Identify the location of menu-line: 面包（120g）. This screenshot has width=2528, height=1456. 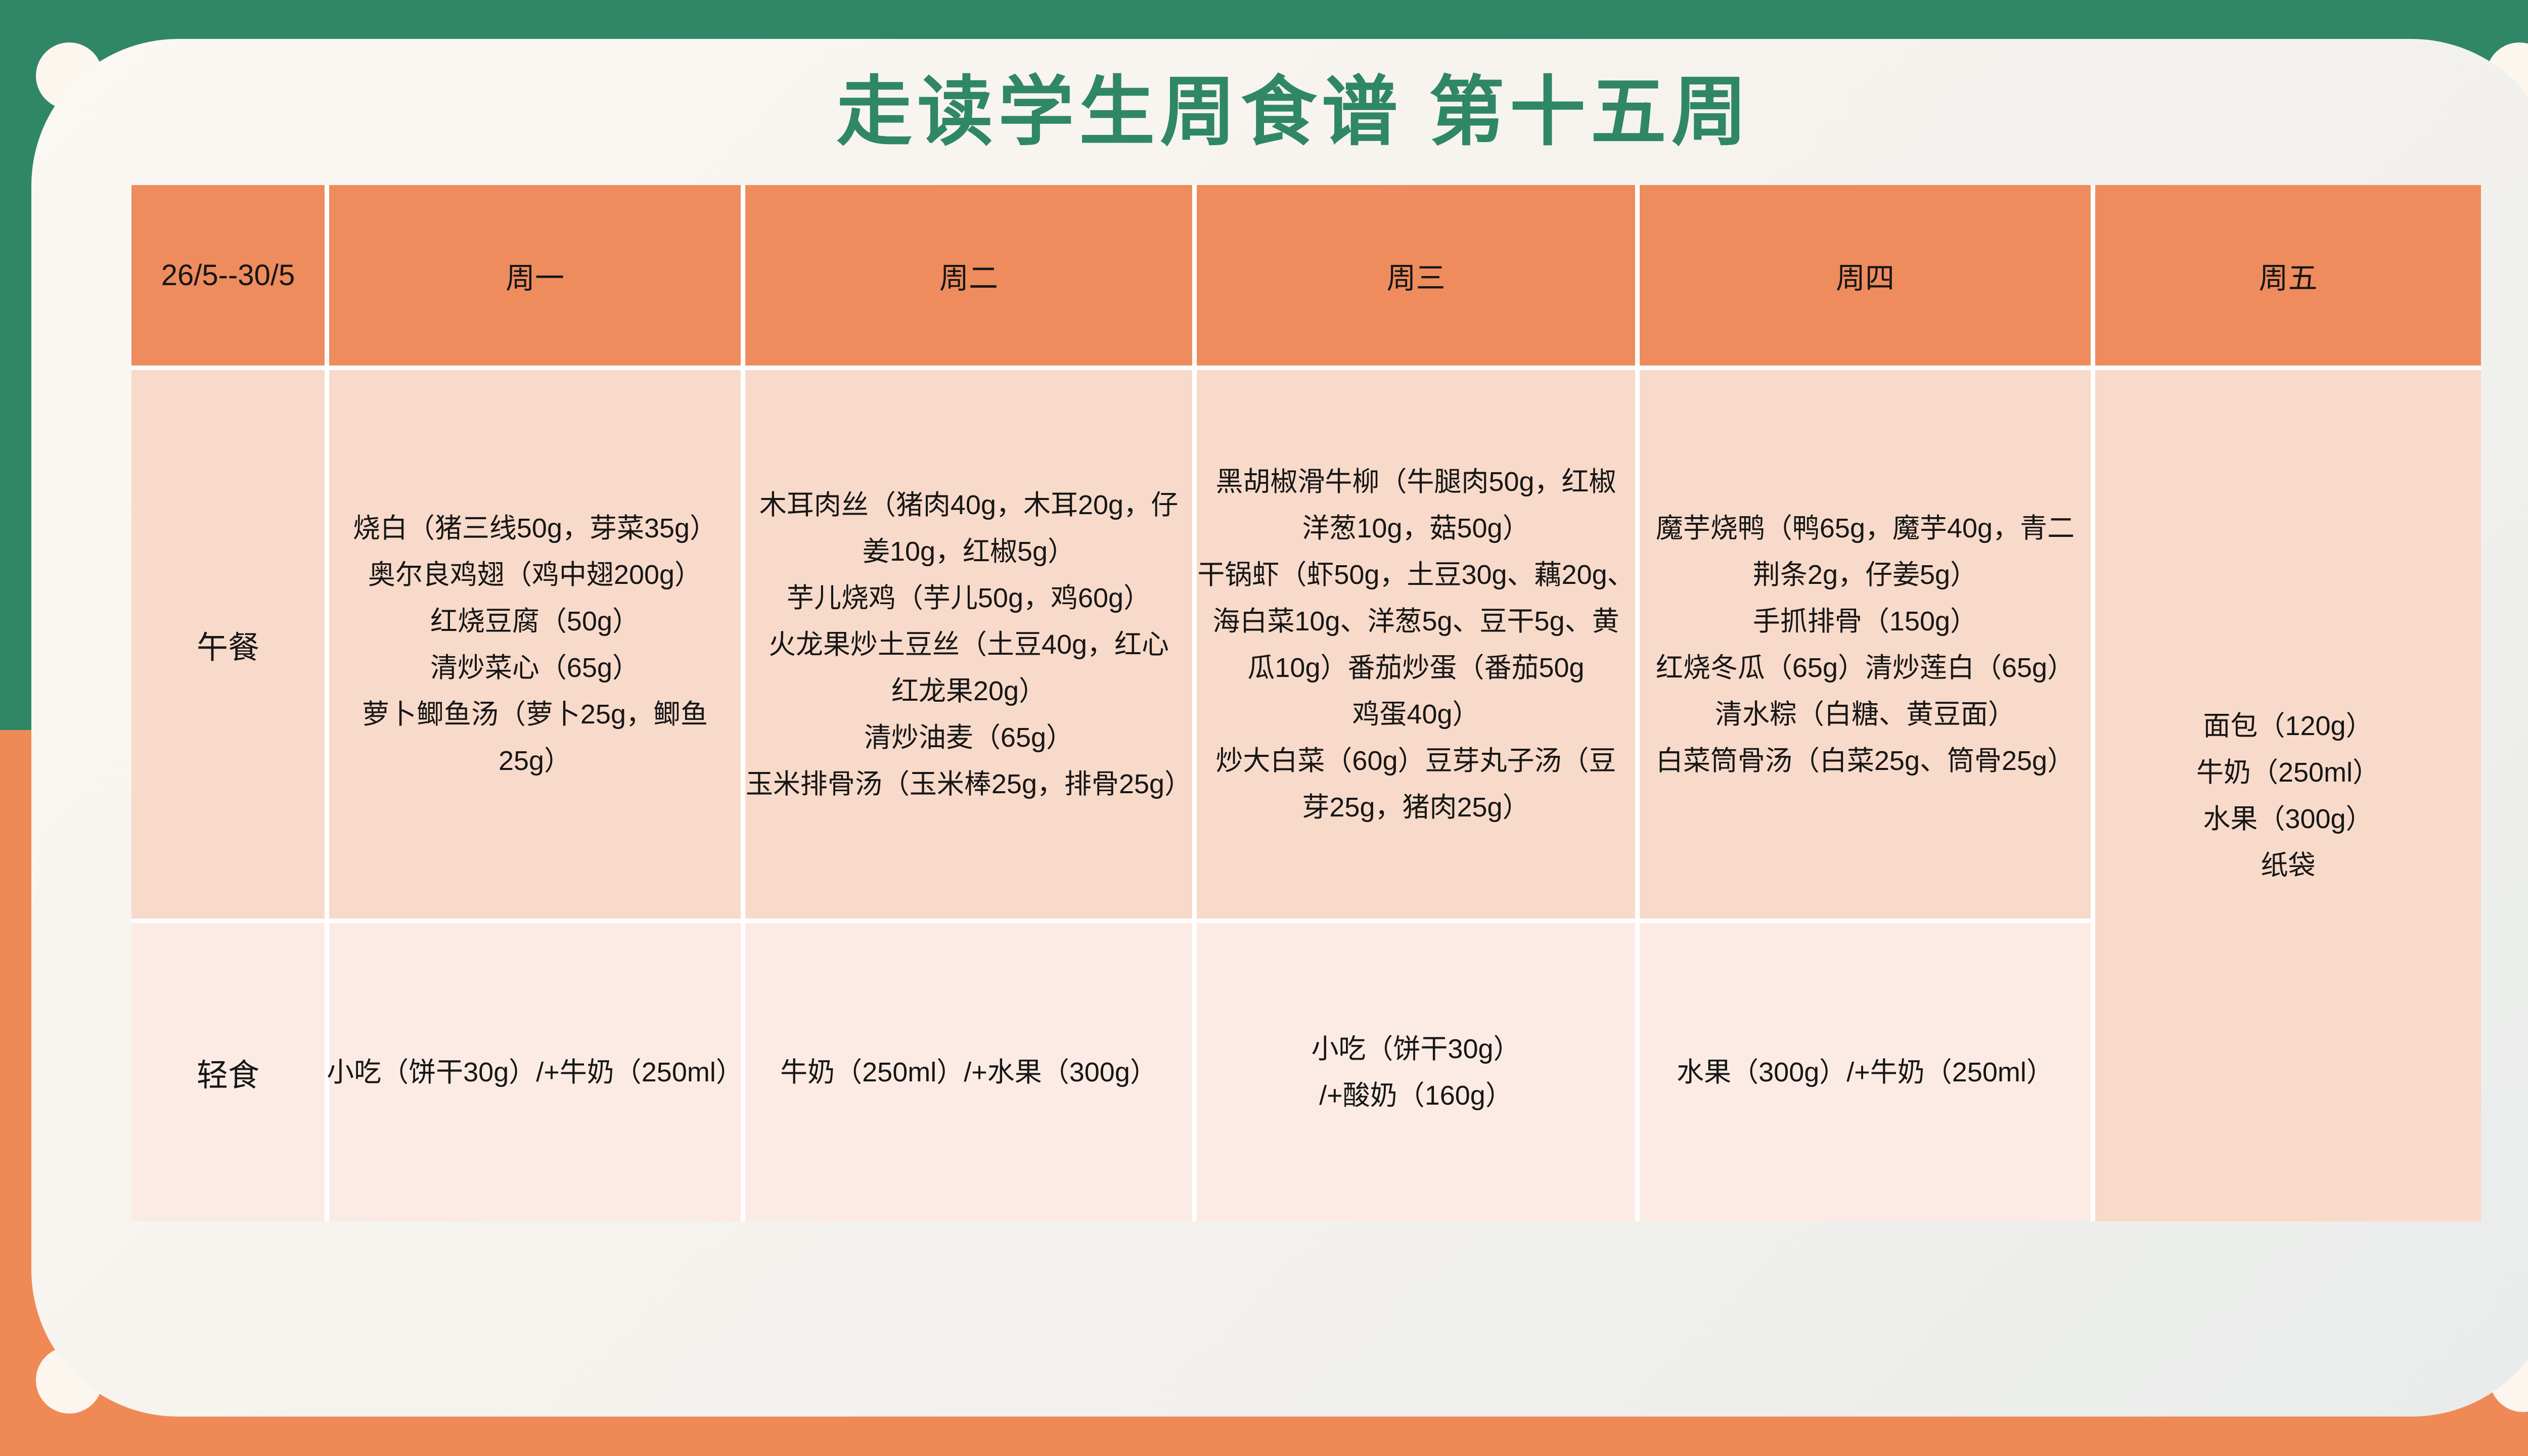
(2288, 726).